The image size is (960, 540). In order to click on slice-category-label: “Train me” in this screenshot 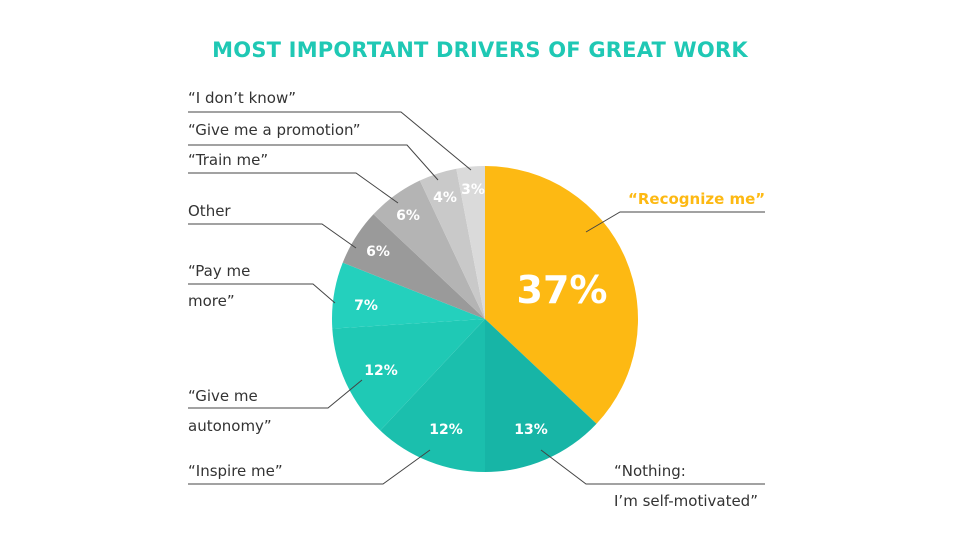, I will do `click(228, 160)`.